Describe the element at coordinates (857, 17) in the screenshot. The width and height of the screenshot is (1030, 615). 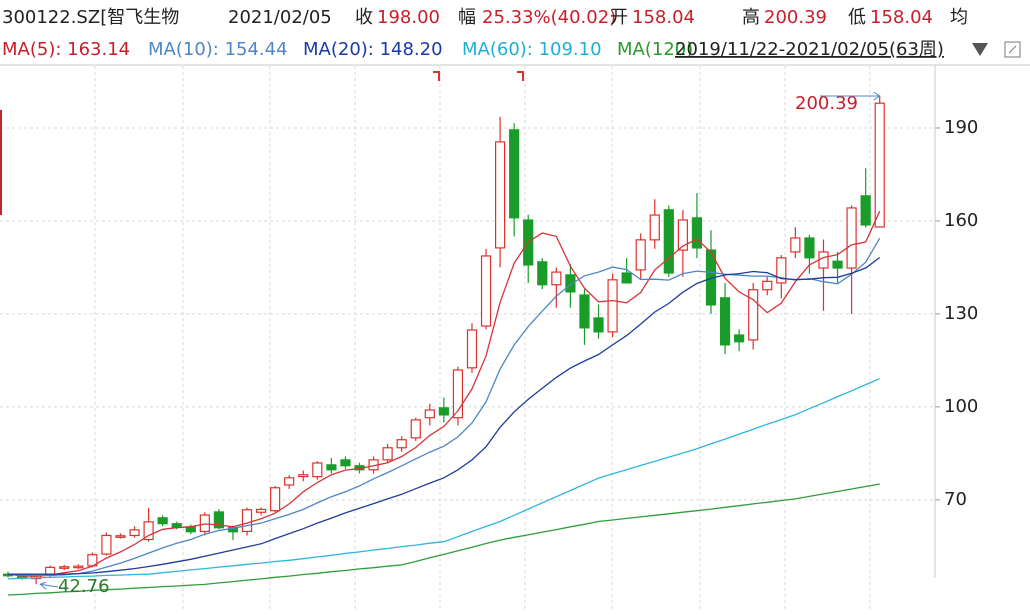
I see `header-label: 低` at that location.